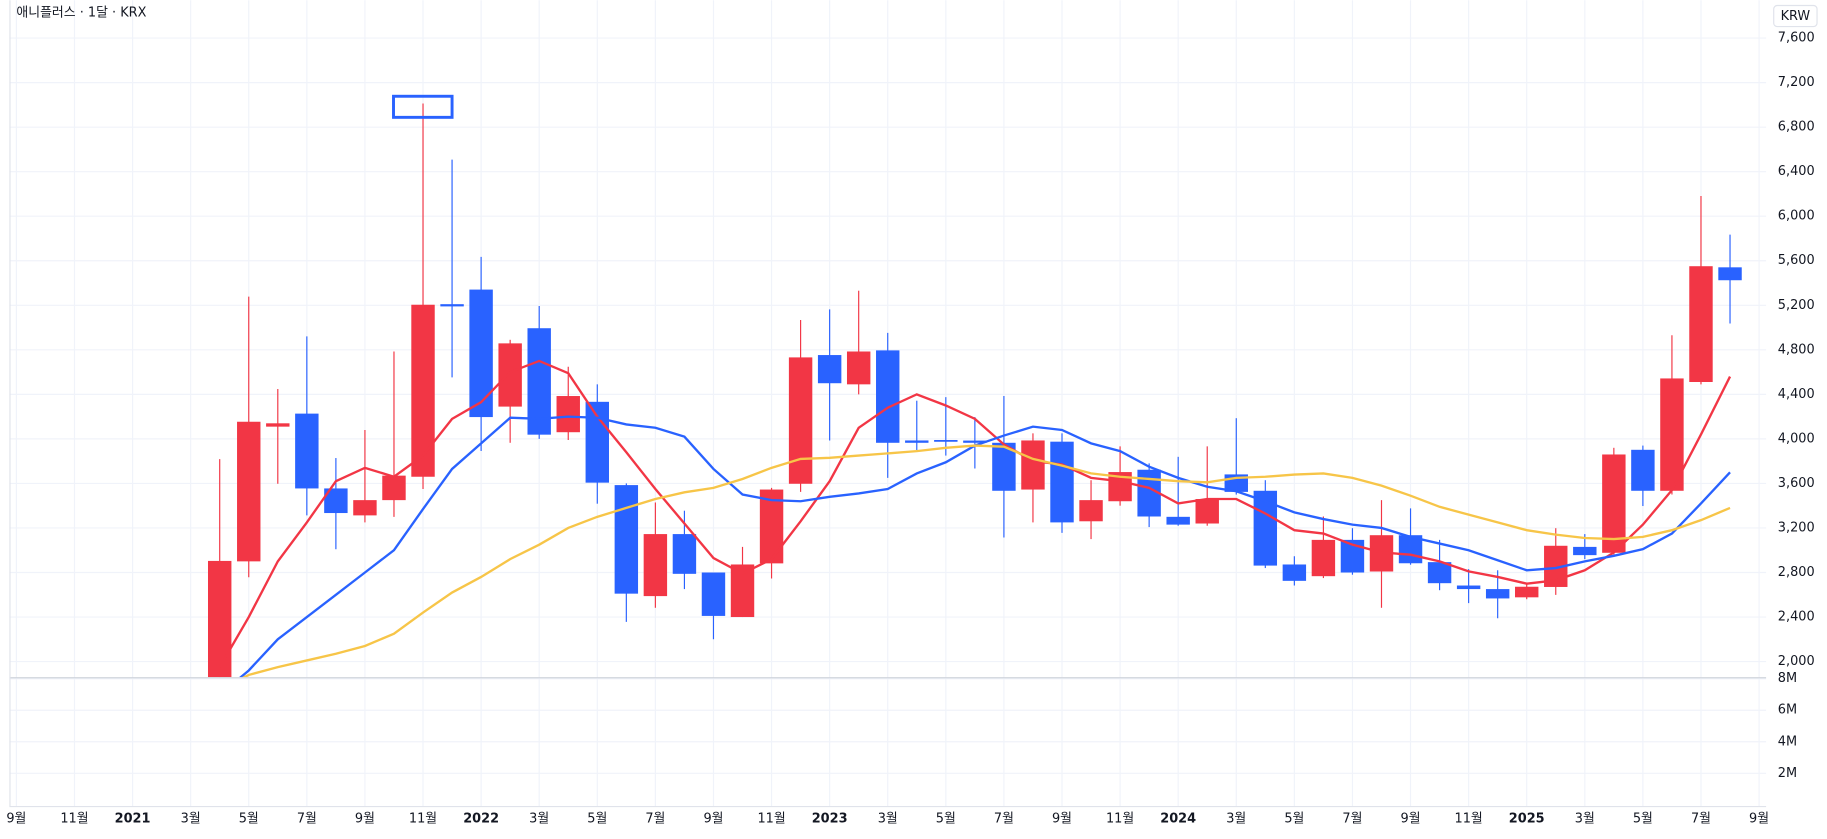 This screenshot has height=839, width=1827. I want to click on y-tick-label: 4,000, so click(1796, 438).